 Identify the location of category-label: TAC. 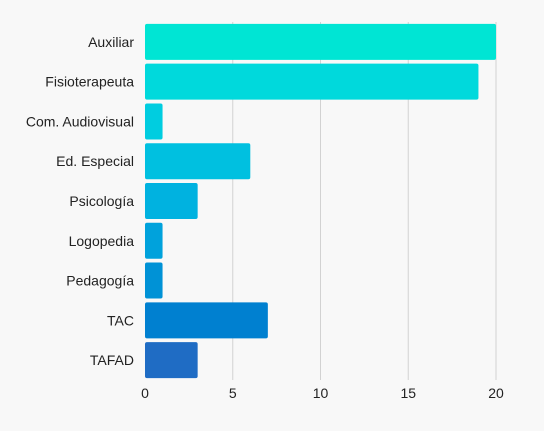
(120, 320).